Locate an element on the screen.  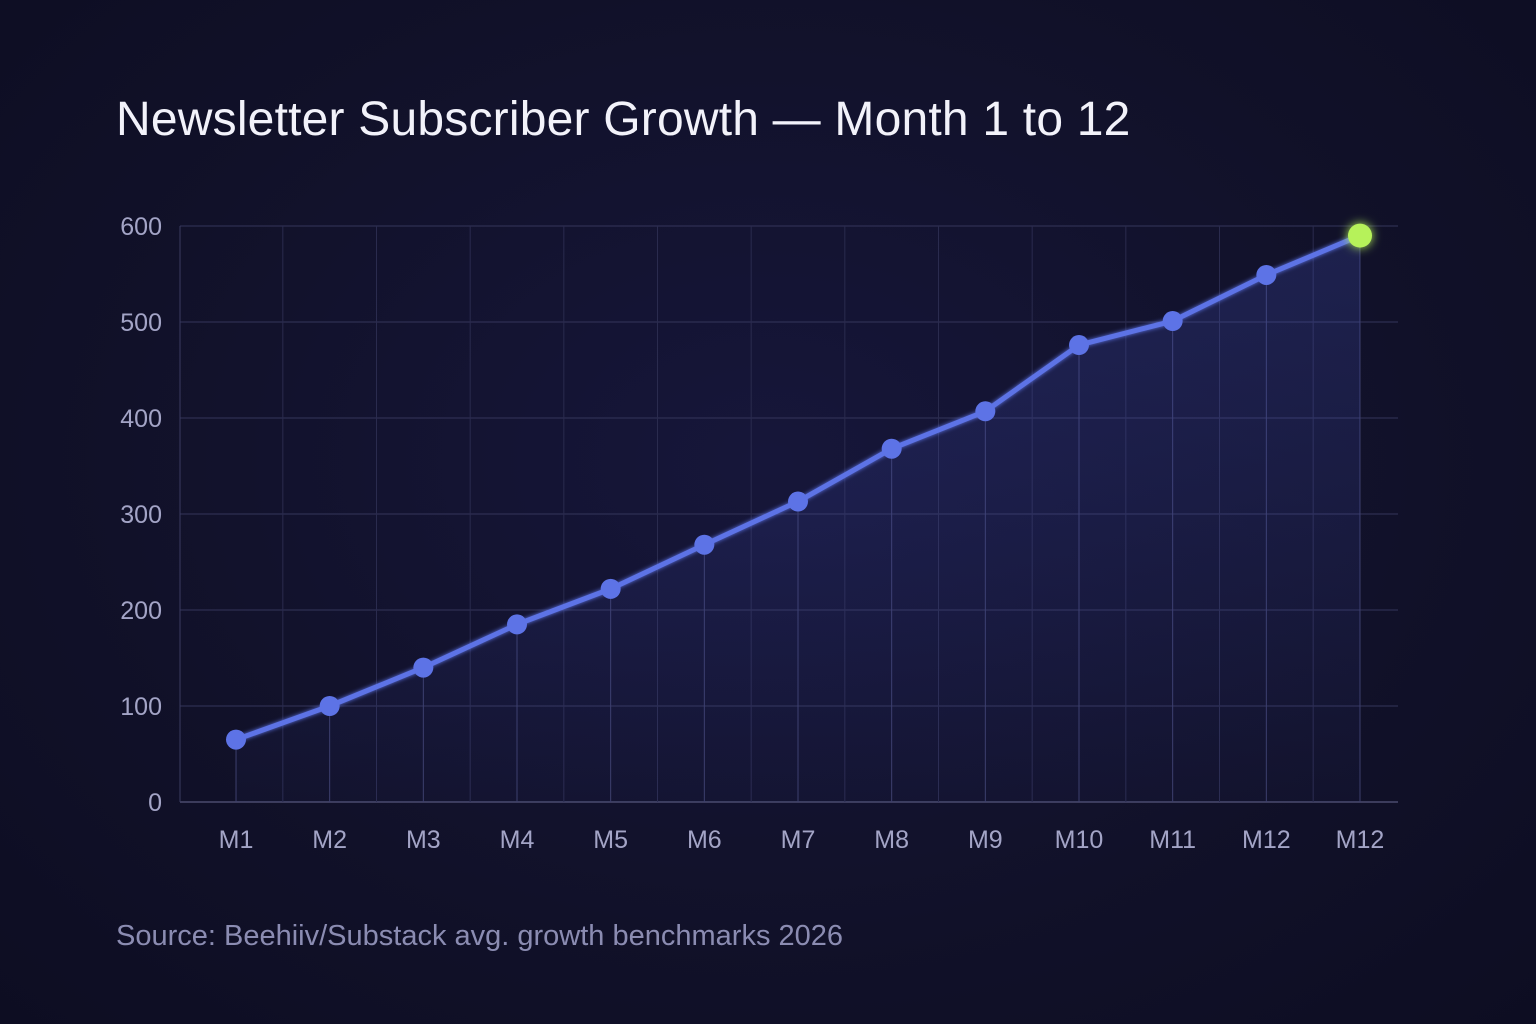
x-tick-label: M9 is located at coordinates (985, 840).